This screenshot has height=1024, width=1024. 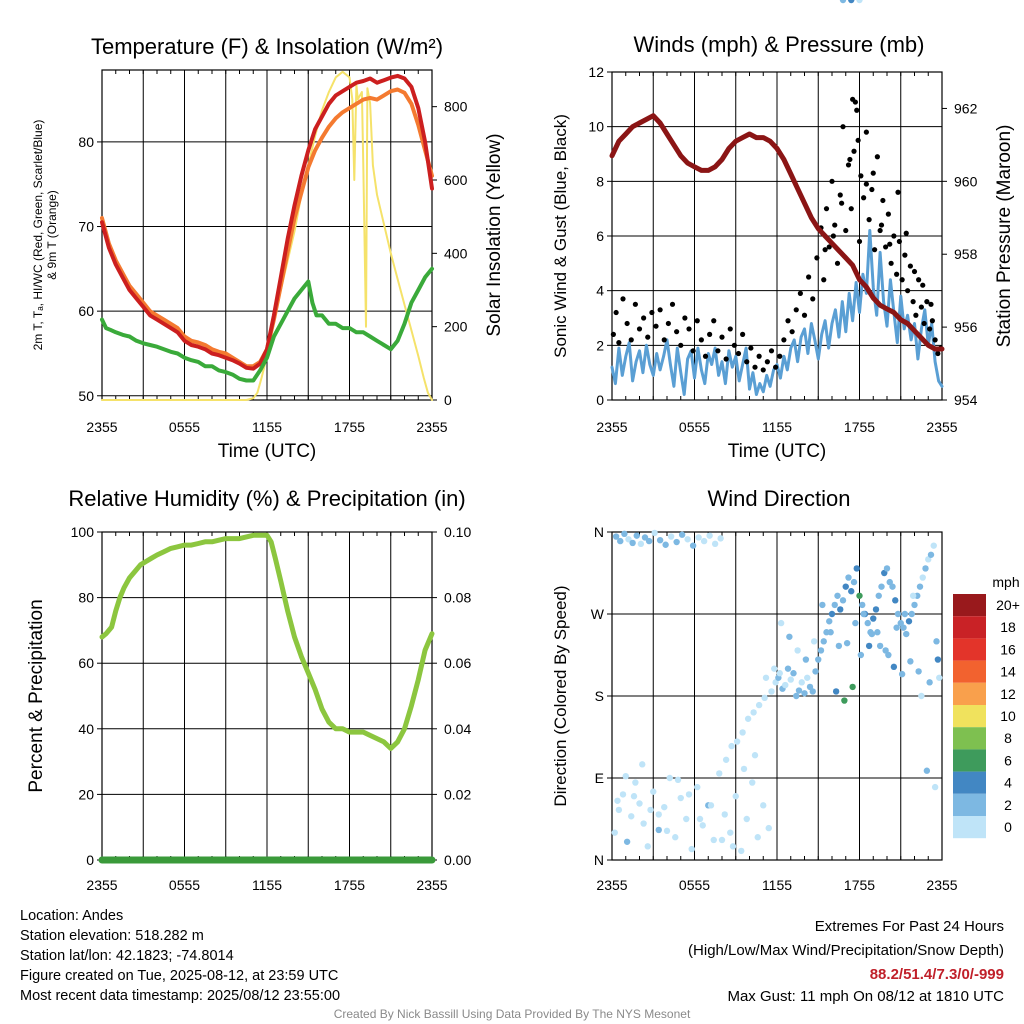 What do you see at coordinates (777, 451) in the screenshot?
I see `x-axis-label: Time (UTC)` at bounding box center [777, 451].